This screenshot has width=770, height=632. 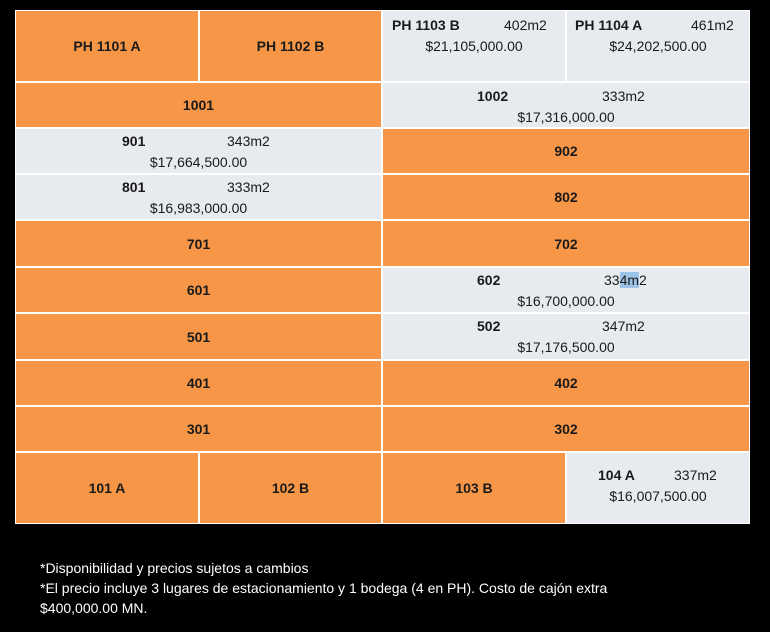 What do you see at coordinates (566, 347) in the screenshot?
I see `unit-price: $17,176,500.00` at bounding box center [566, 347].